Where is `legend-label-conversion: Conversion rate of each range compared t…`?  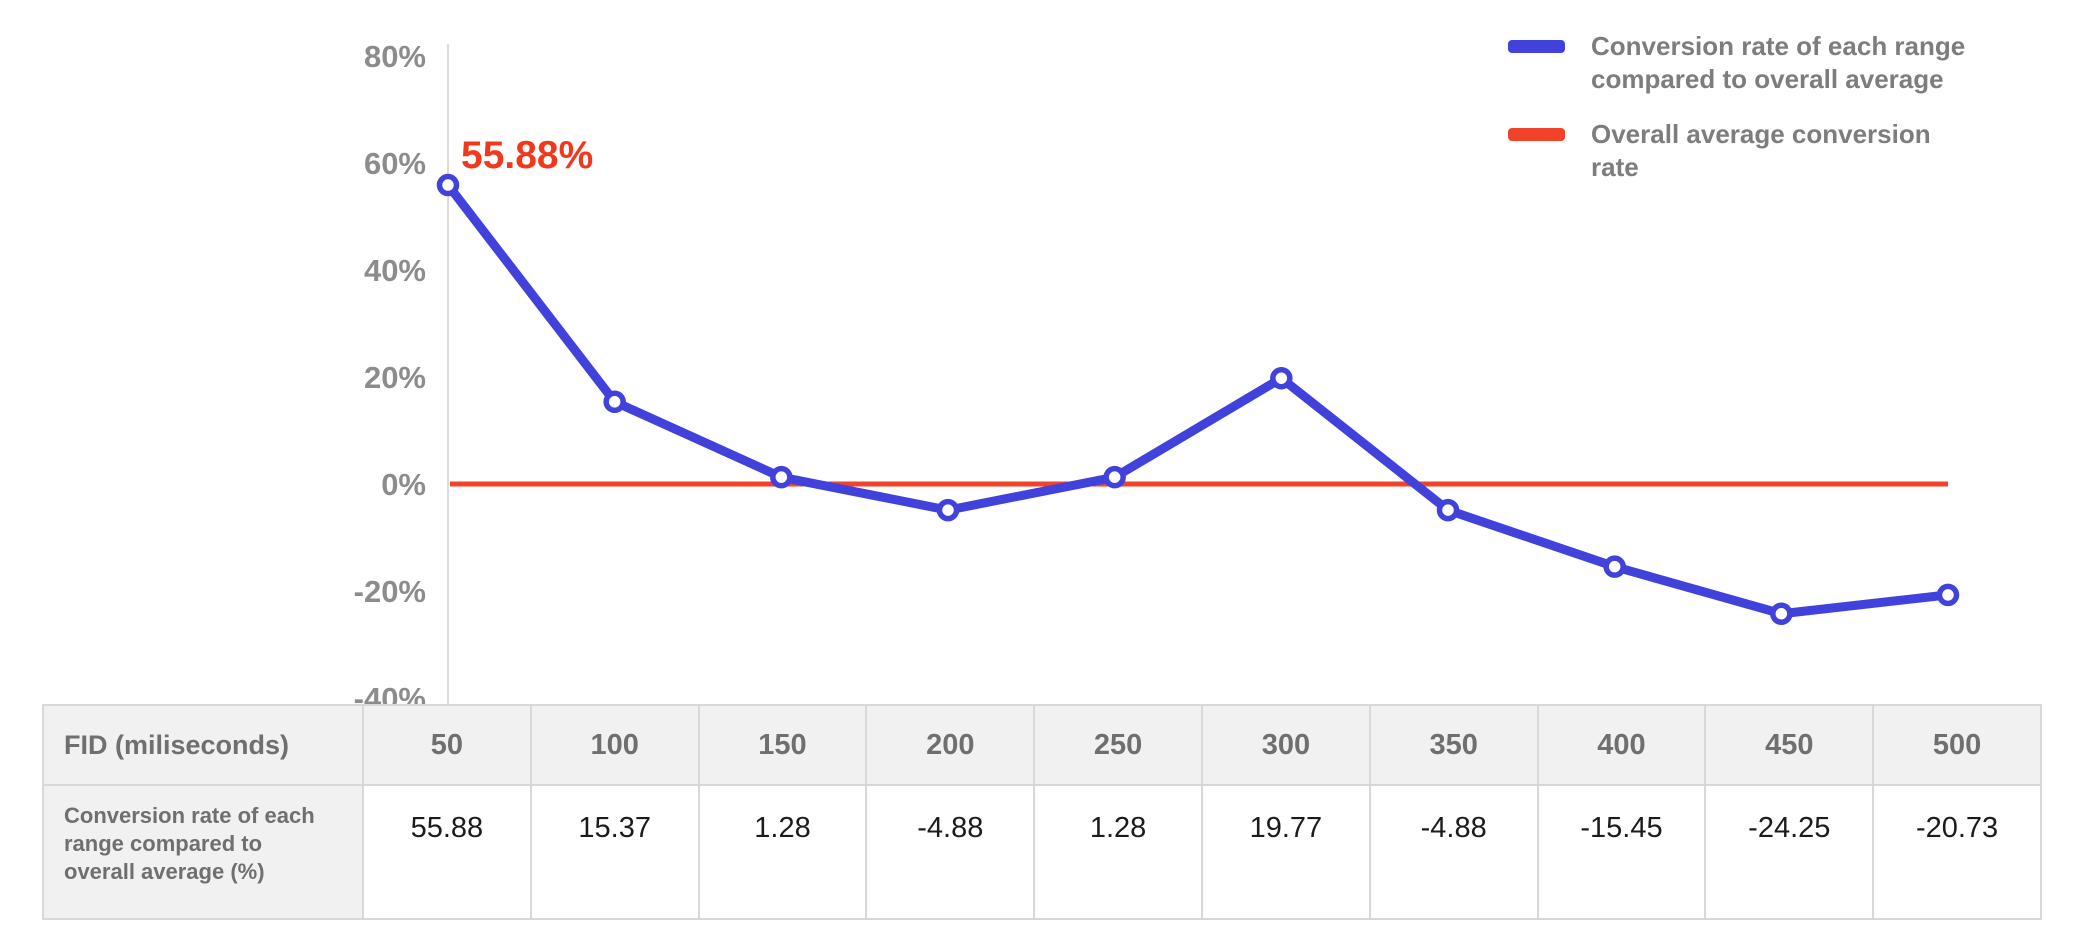 legend-label-conversion: Conversion rate of each range compared t… is located at coordinates (1778, 62).